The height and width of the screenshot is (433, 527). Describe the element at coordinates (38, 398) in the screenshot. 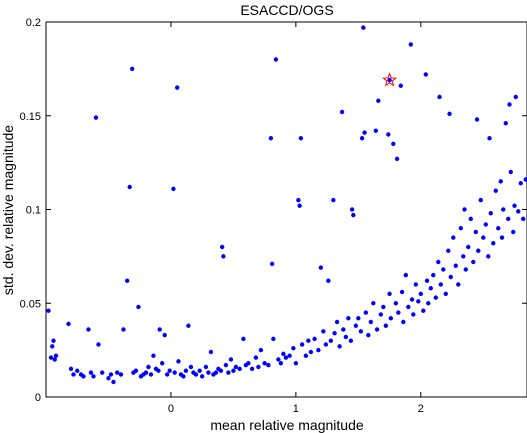

I see `y-tick-label: 0` at that location.